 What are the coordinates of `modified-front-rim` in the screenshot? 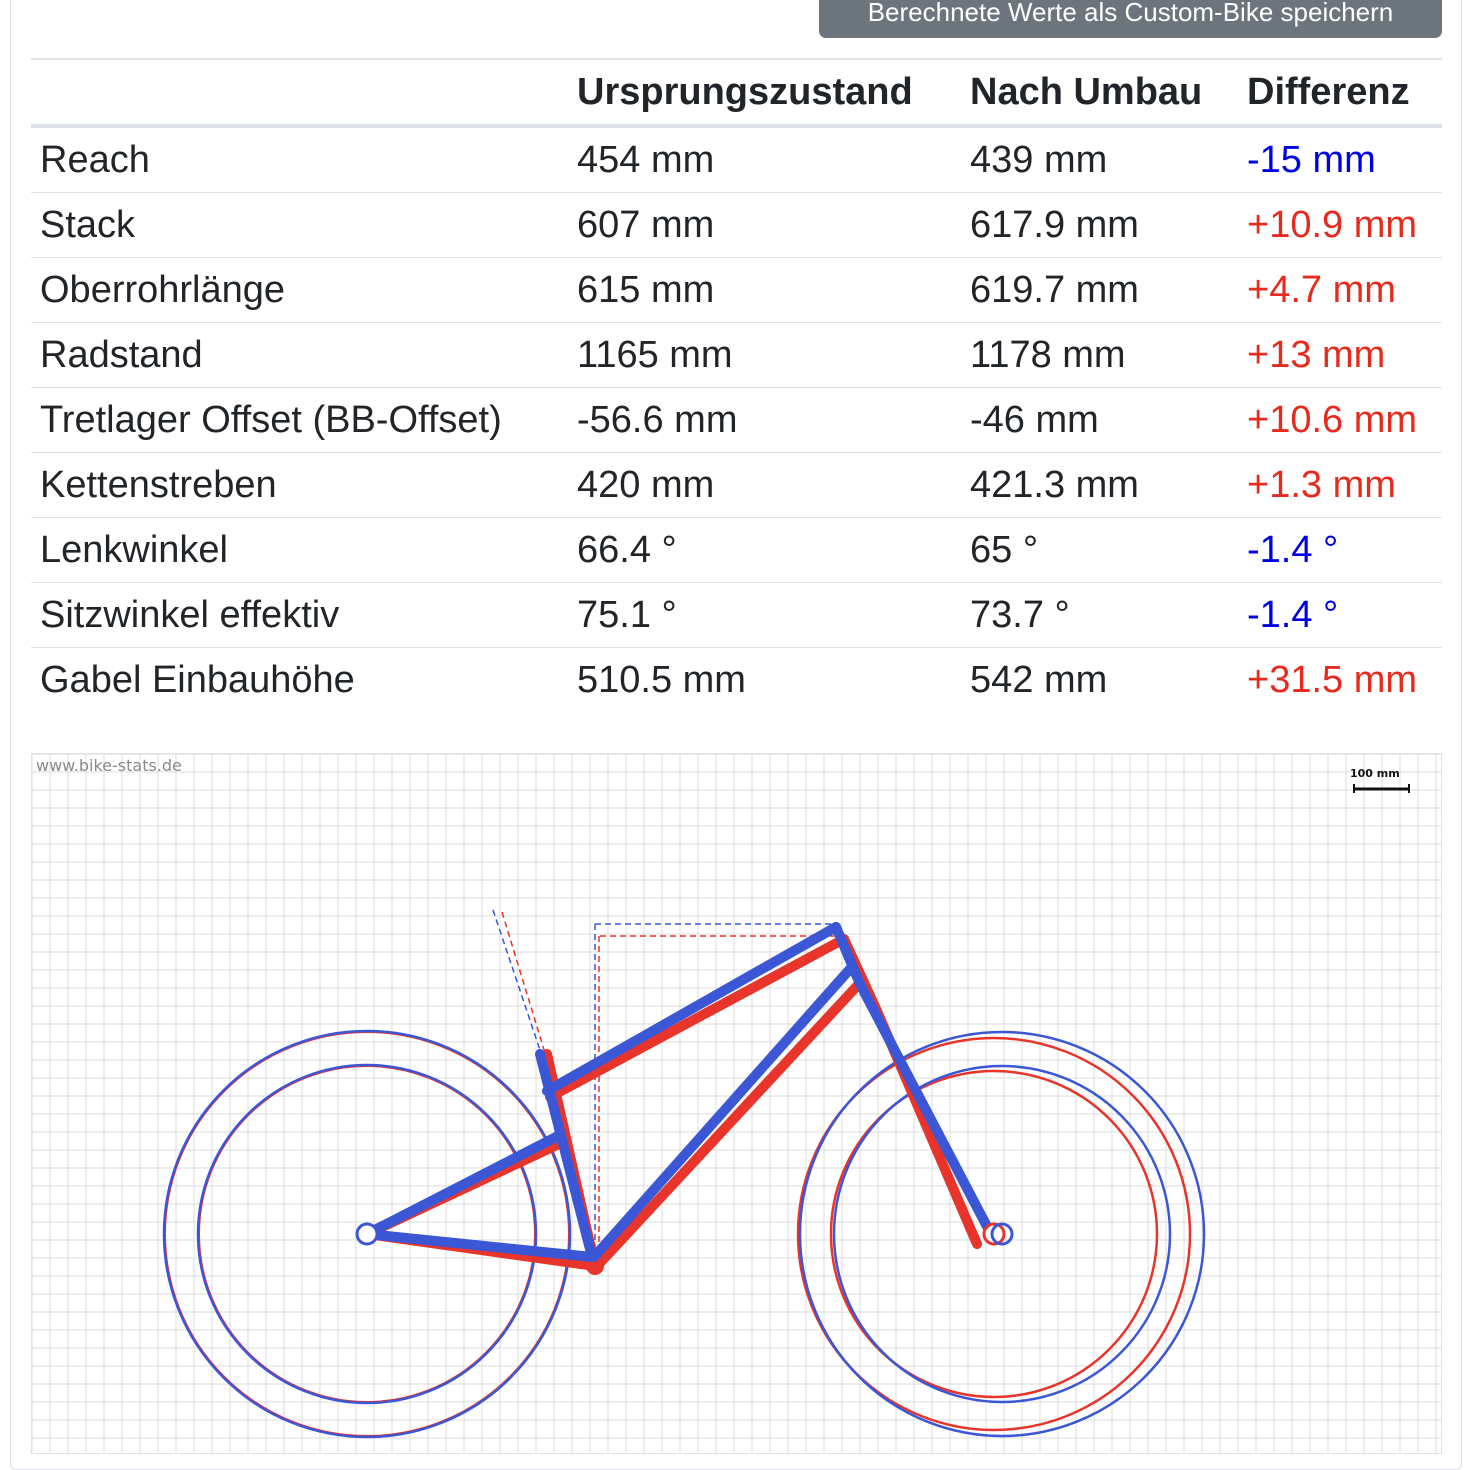 It's located at (1002, 1234).